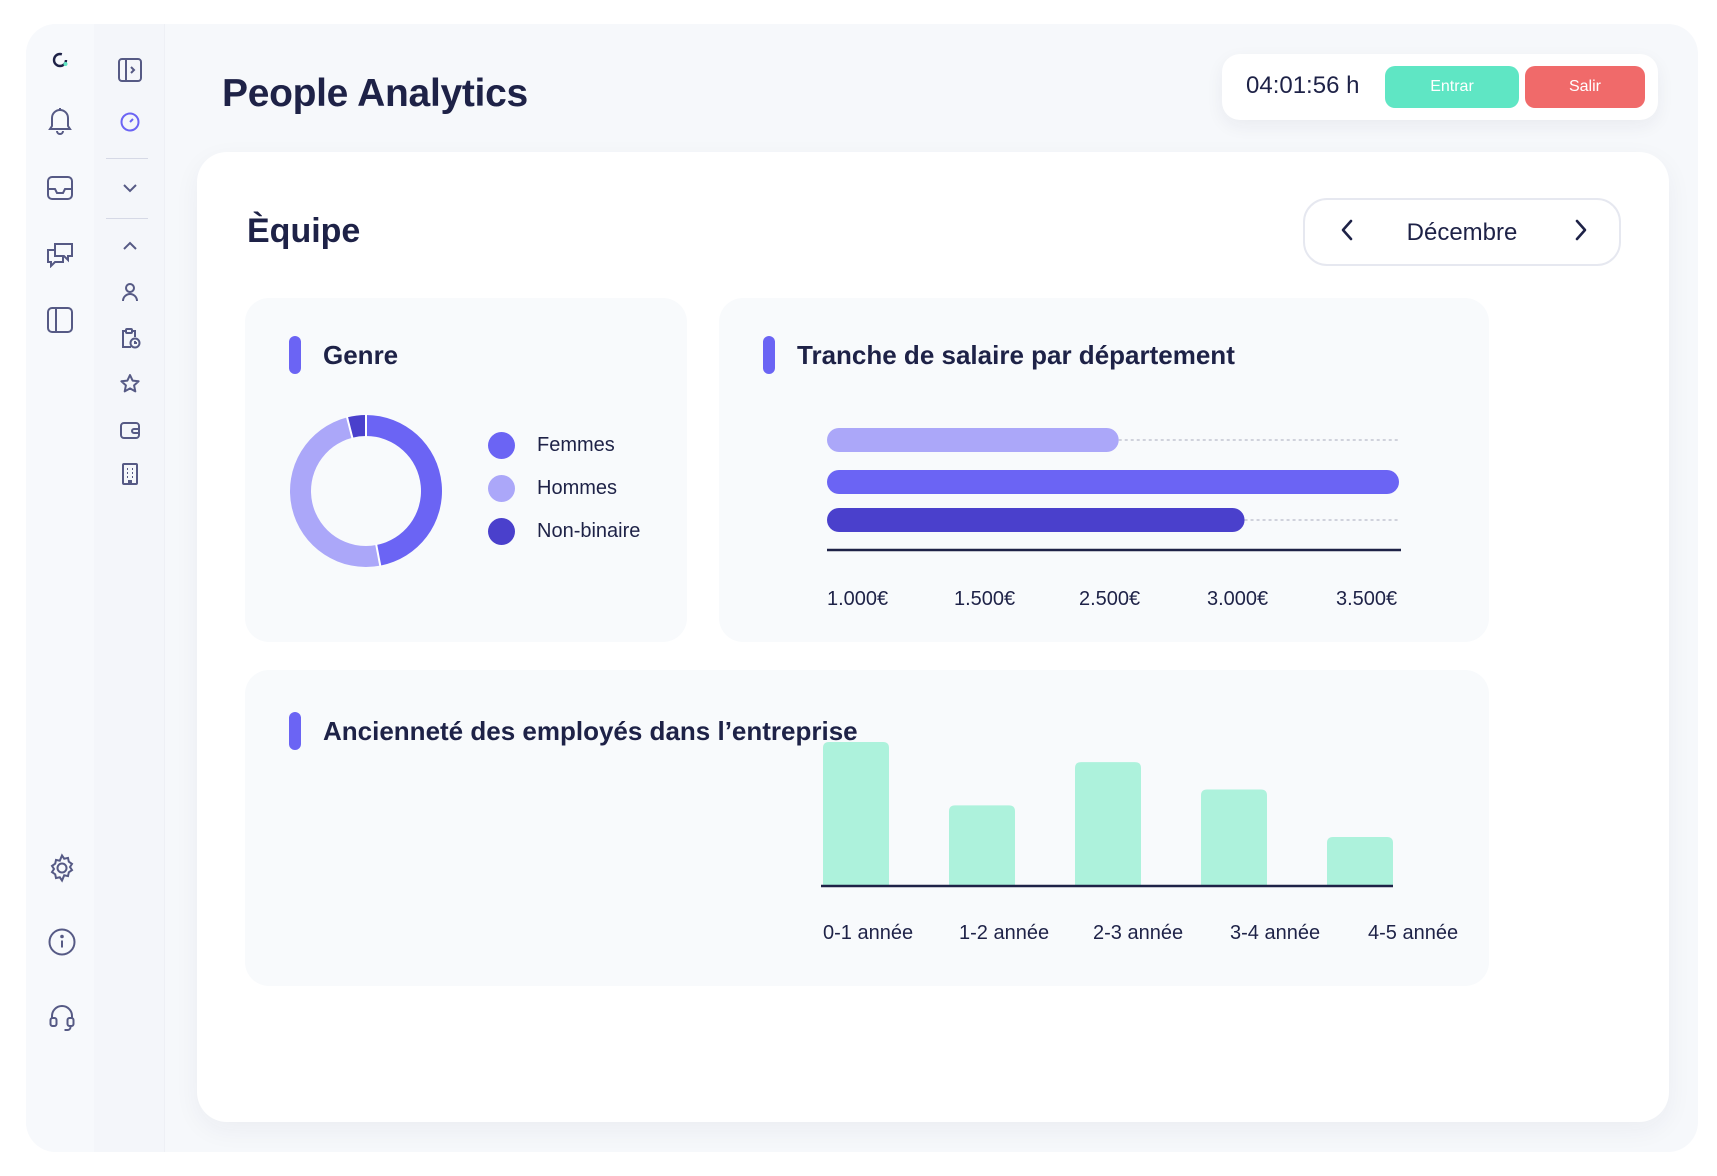  I want to click on legend-label: Hommes, so click(577, 488).